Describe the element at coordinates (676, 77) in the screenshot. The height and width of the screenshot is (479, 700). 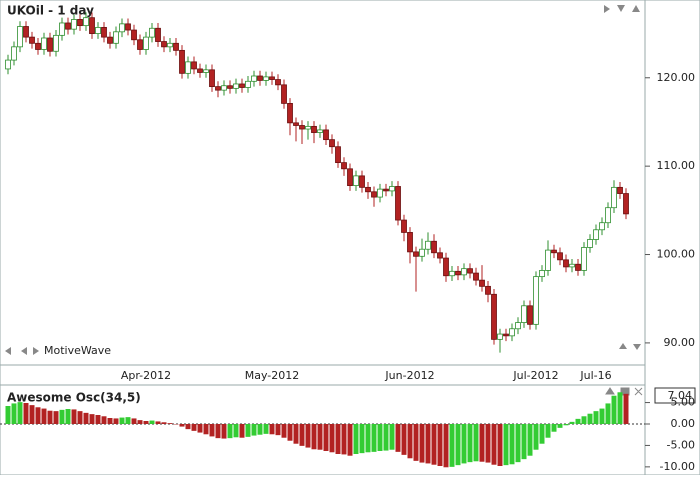
I see `y-tick-label: 120.00` at that location.